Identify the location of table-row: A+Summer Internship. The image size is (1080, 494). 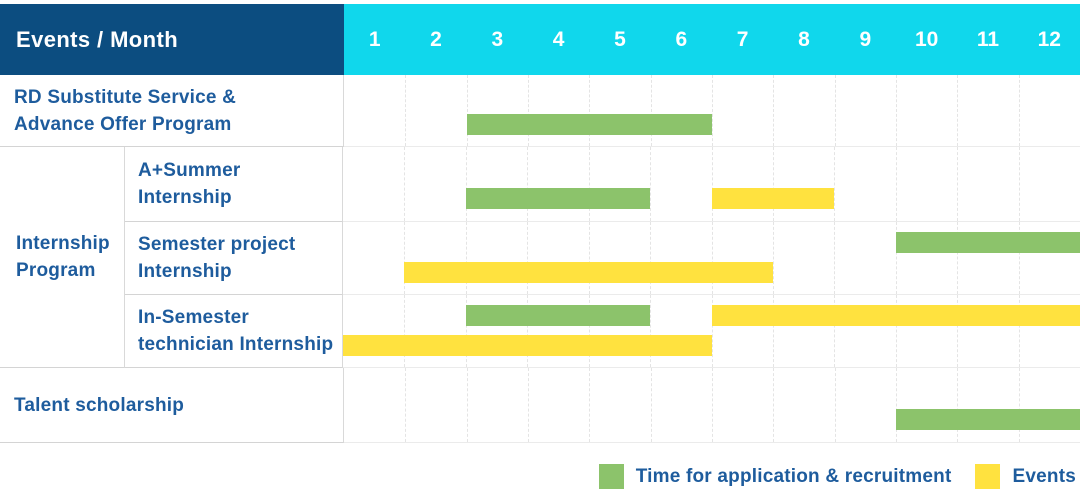
(602, 184).